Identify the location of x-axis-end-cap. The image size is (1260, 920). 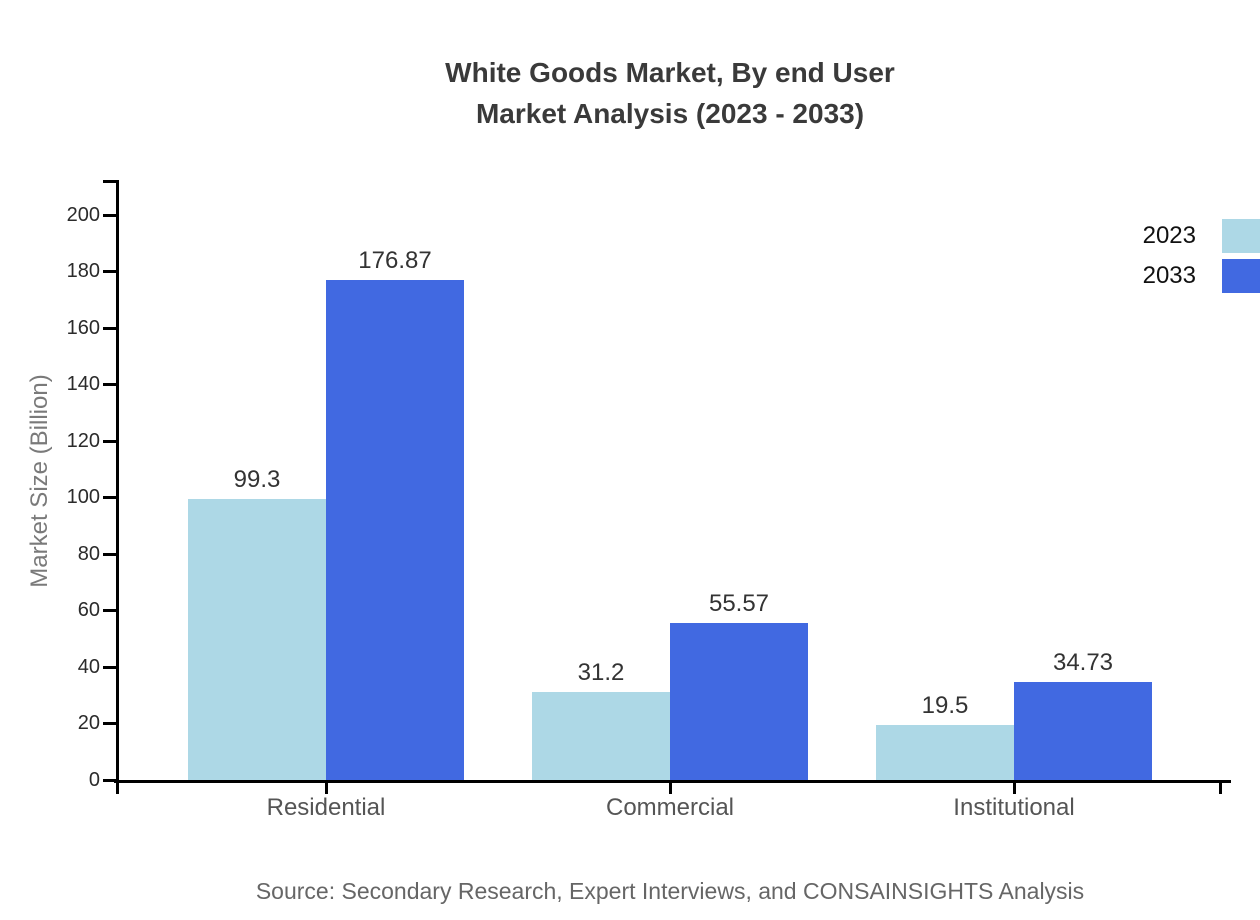
(1220, 787).